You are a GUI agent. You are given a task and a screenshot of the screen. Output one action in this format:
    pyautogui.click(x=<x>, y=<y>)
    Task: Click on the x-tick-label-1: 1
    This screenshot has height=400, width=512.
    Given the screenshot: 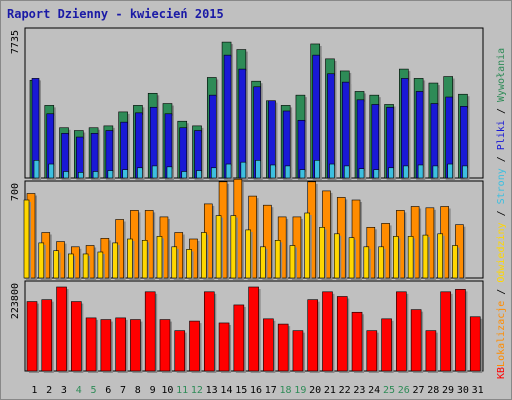 What is the action you would take?
    pyautogui.click(x=34, y=390)
    